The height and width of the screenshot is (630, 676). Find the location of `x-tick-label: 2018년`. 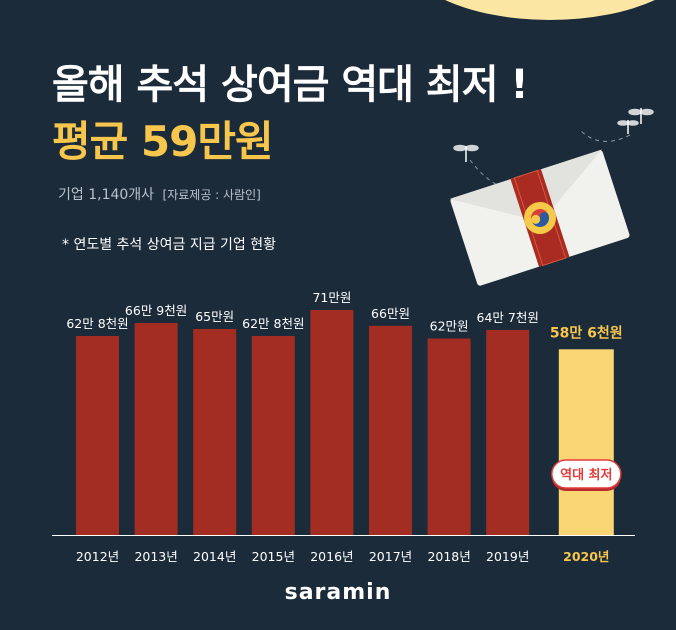

x-tick-label: 2018년 is located at coordinates (448, 556).